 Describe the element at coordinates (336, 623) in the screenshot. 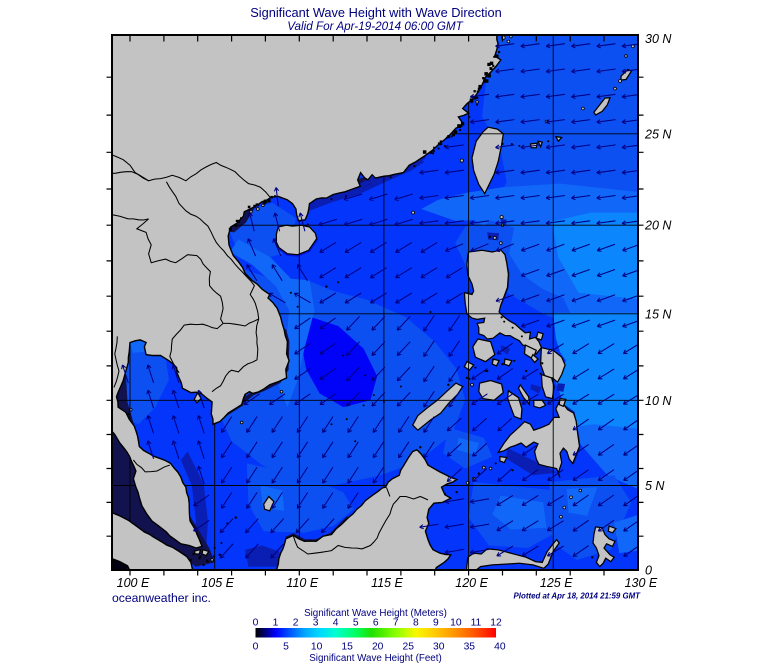

I see `svg-text: 4` at that location.